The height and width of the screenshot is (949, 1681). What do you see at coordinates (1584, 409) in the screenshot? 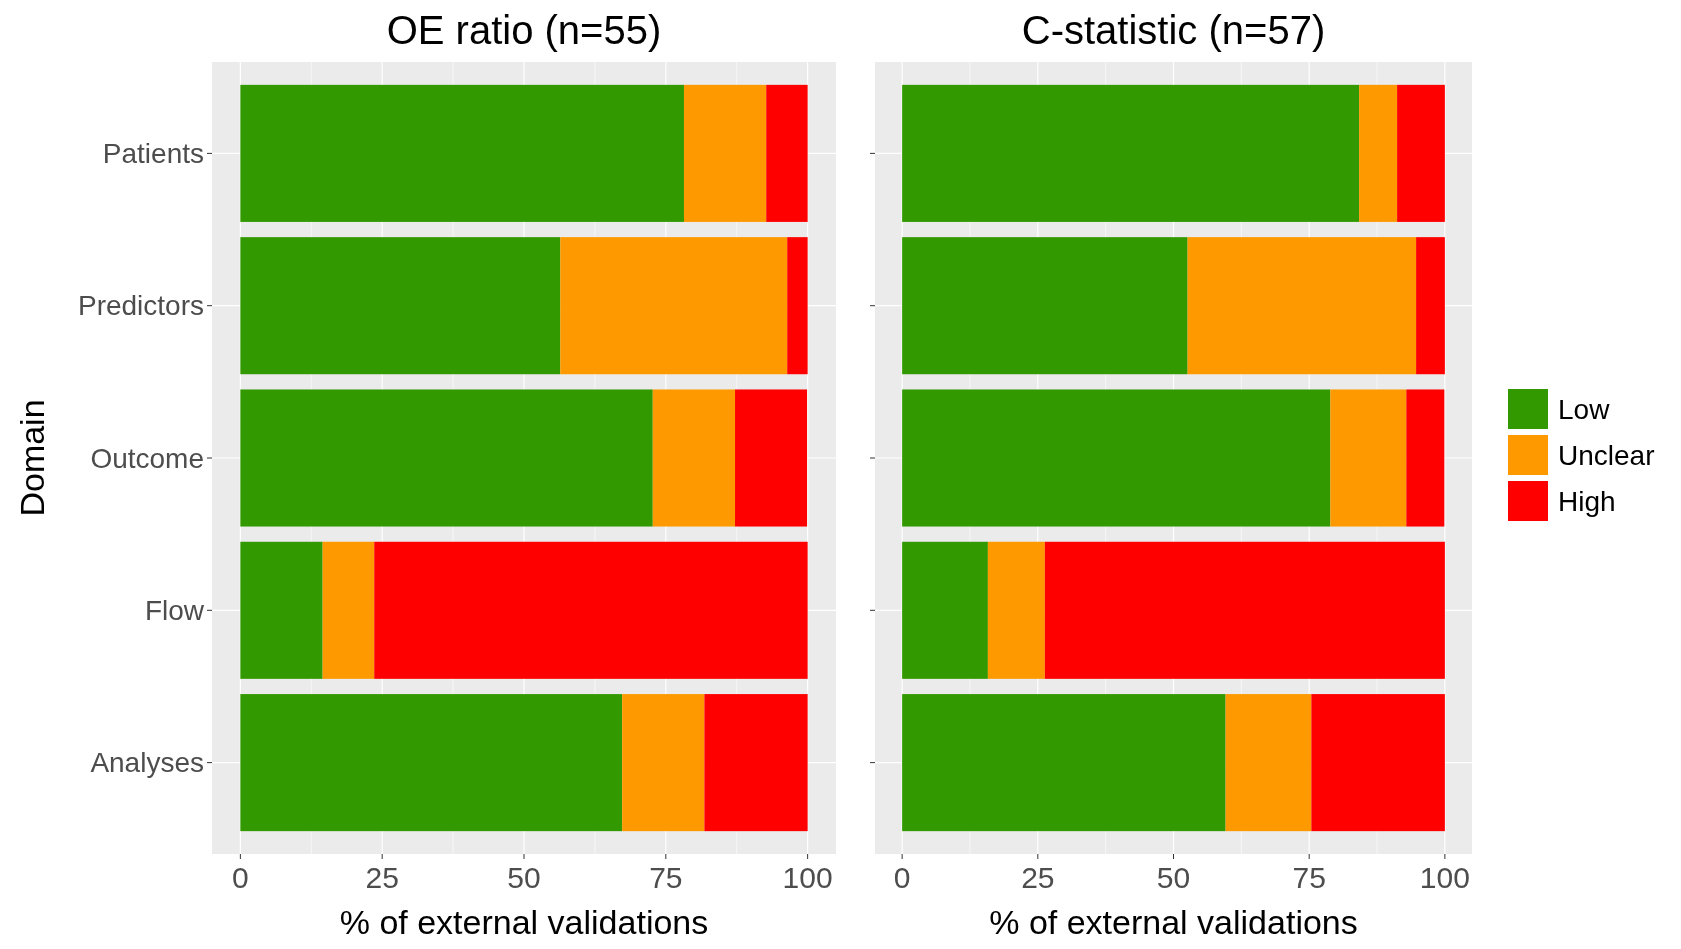
I see `legend-label: Low` at bounding box center [1584, 409].